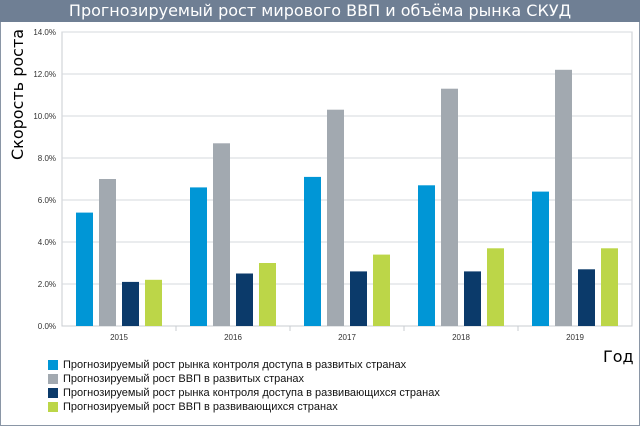 The image size is (640, 426). I want to click on x-tick-label: 2018, so click(461, 337).